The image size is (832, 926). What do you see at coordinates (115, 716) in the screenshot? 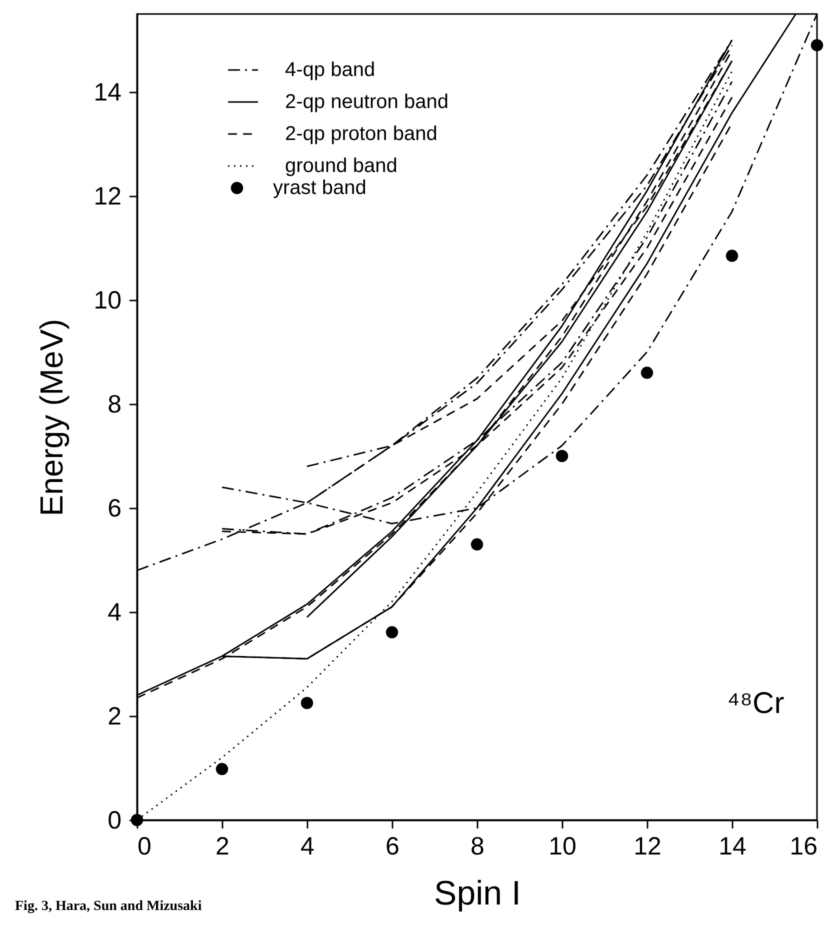
I see `y-tick-label: 2` at bounding box center [115, 716].